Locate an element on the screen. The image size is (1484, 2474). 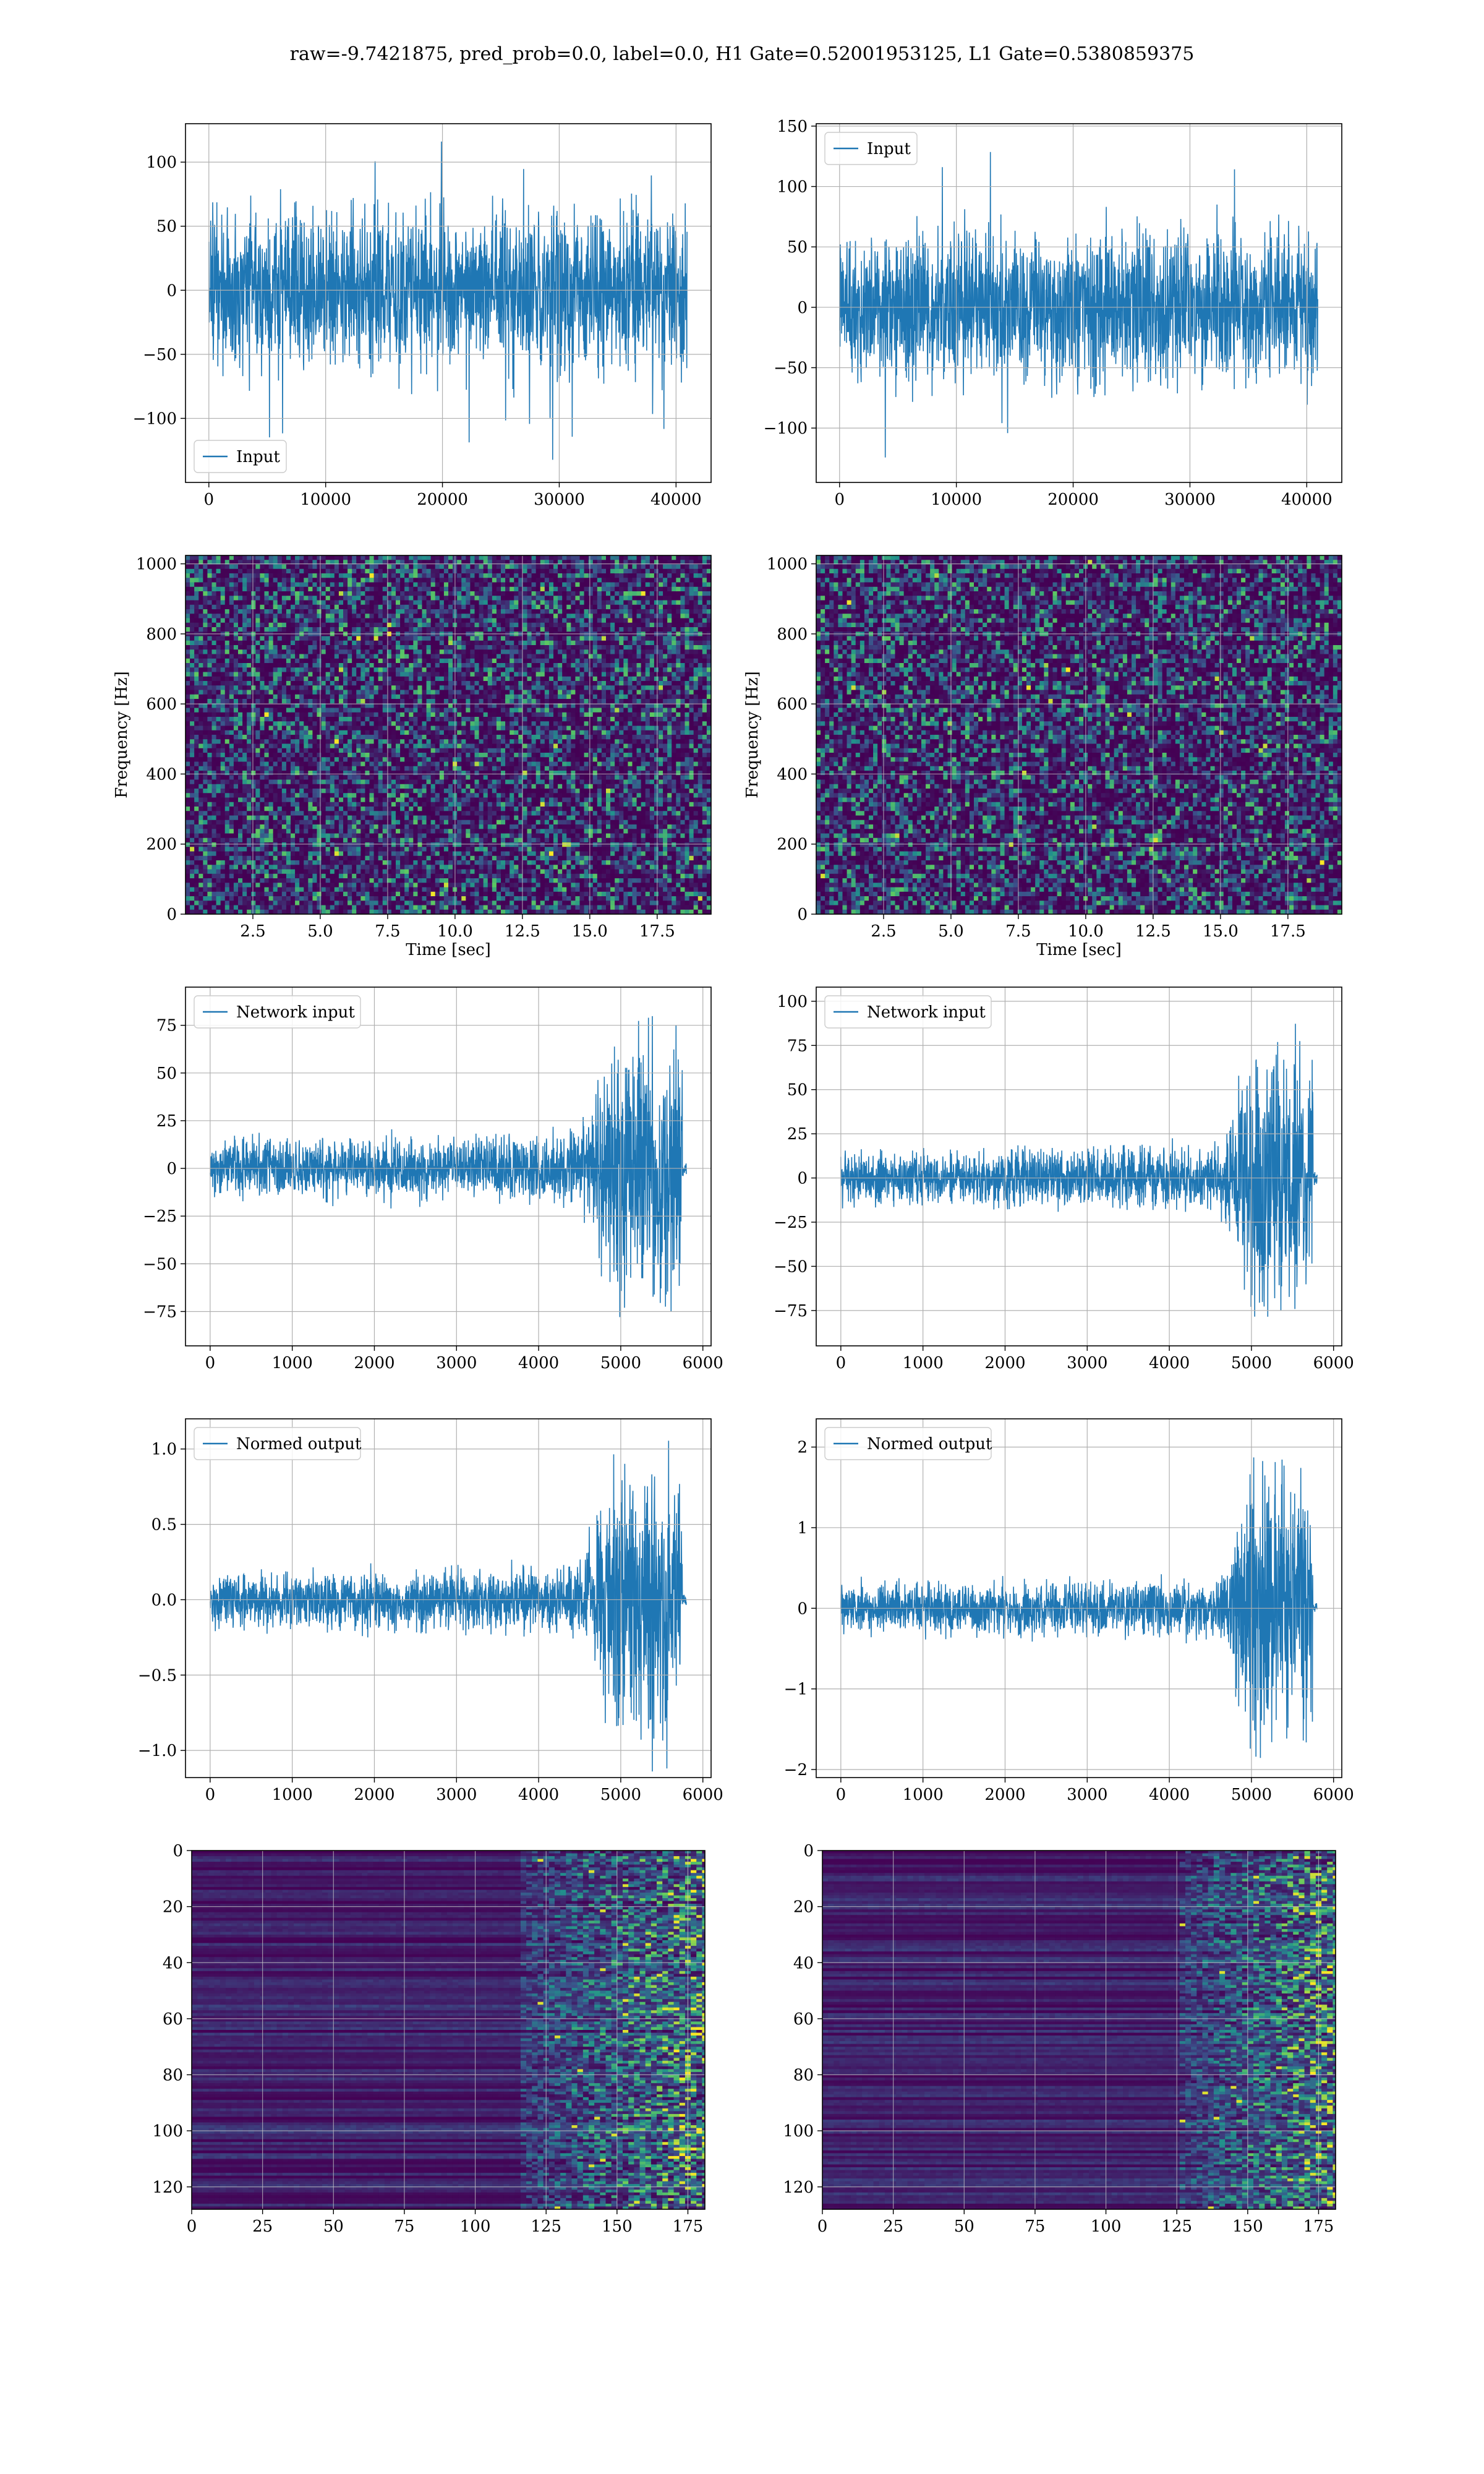
x-tick-label: 25 is located at coordinates (262, 2226).